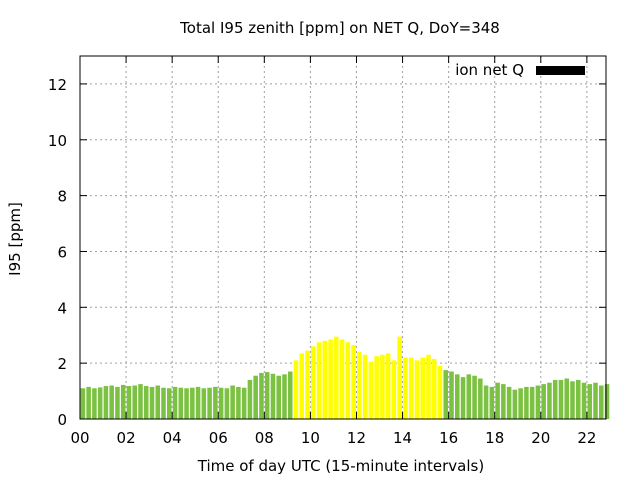  Describe the element at coordinates (62, 364) in the screenshot. I see `y-tick-label: 2` at that location.